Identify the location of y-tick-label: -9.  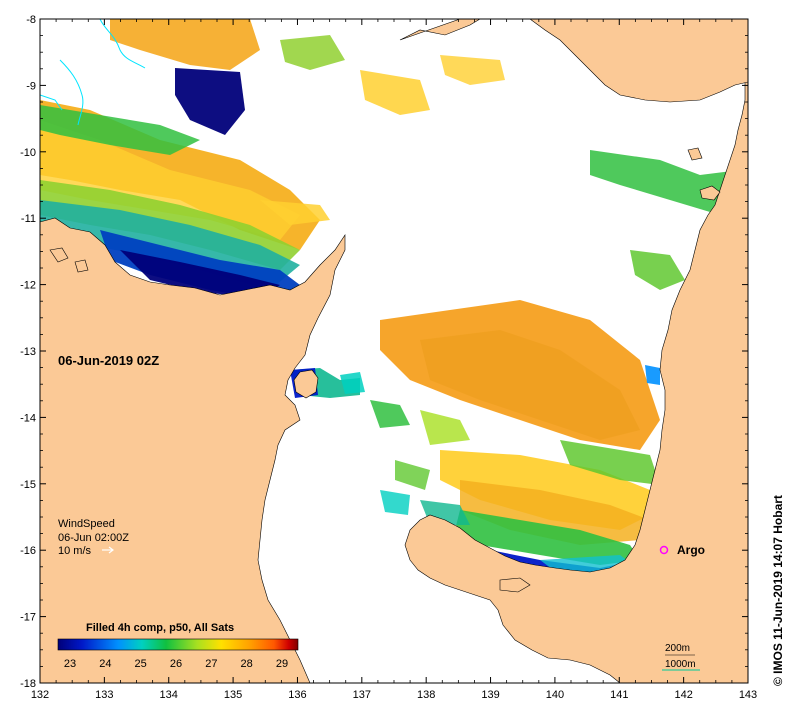
(31, 86).